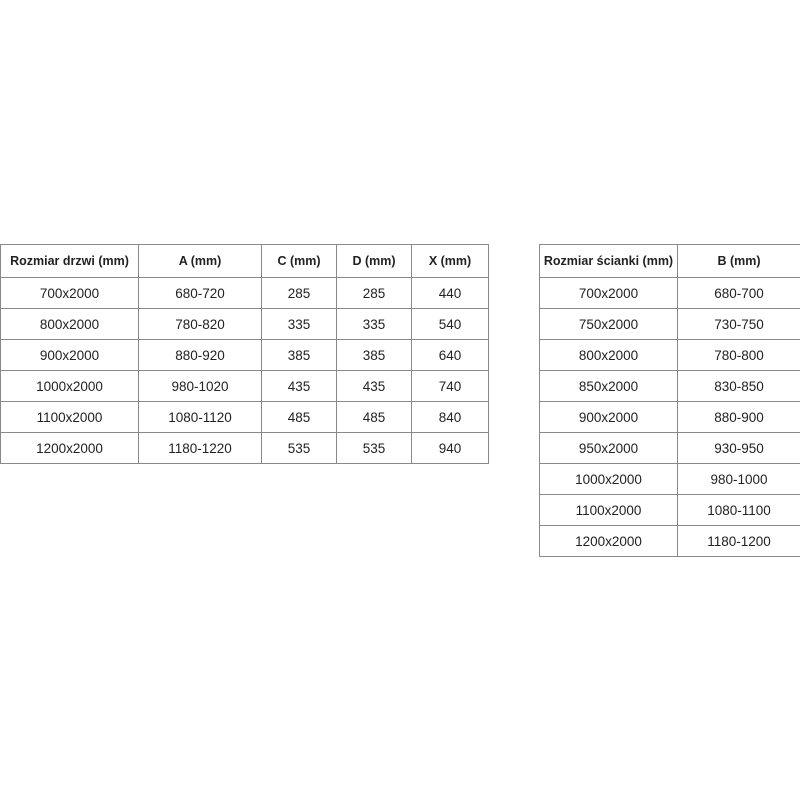  I want to click on table-row: 1000x2000 980-1020 435 435 740, so click(244, 386).